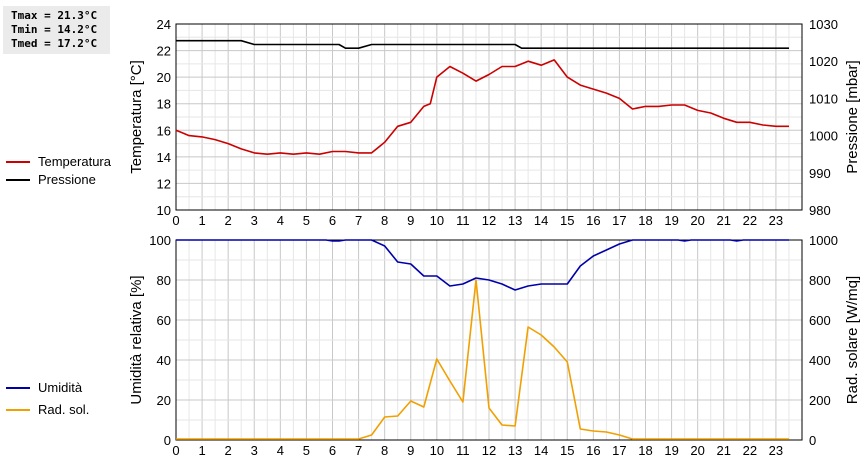 Image resolution: width=860 pixels, height=460 pixels. I want to click on y-tick-label: 24, so click(164, 24).